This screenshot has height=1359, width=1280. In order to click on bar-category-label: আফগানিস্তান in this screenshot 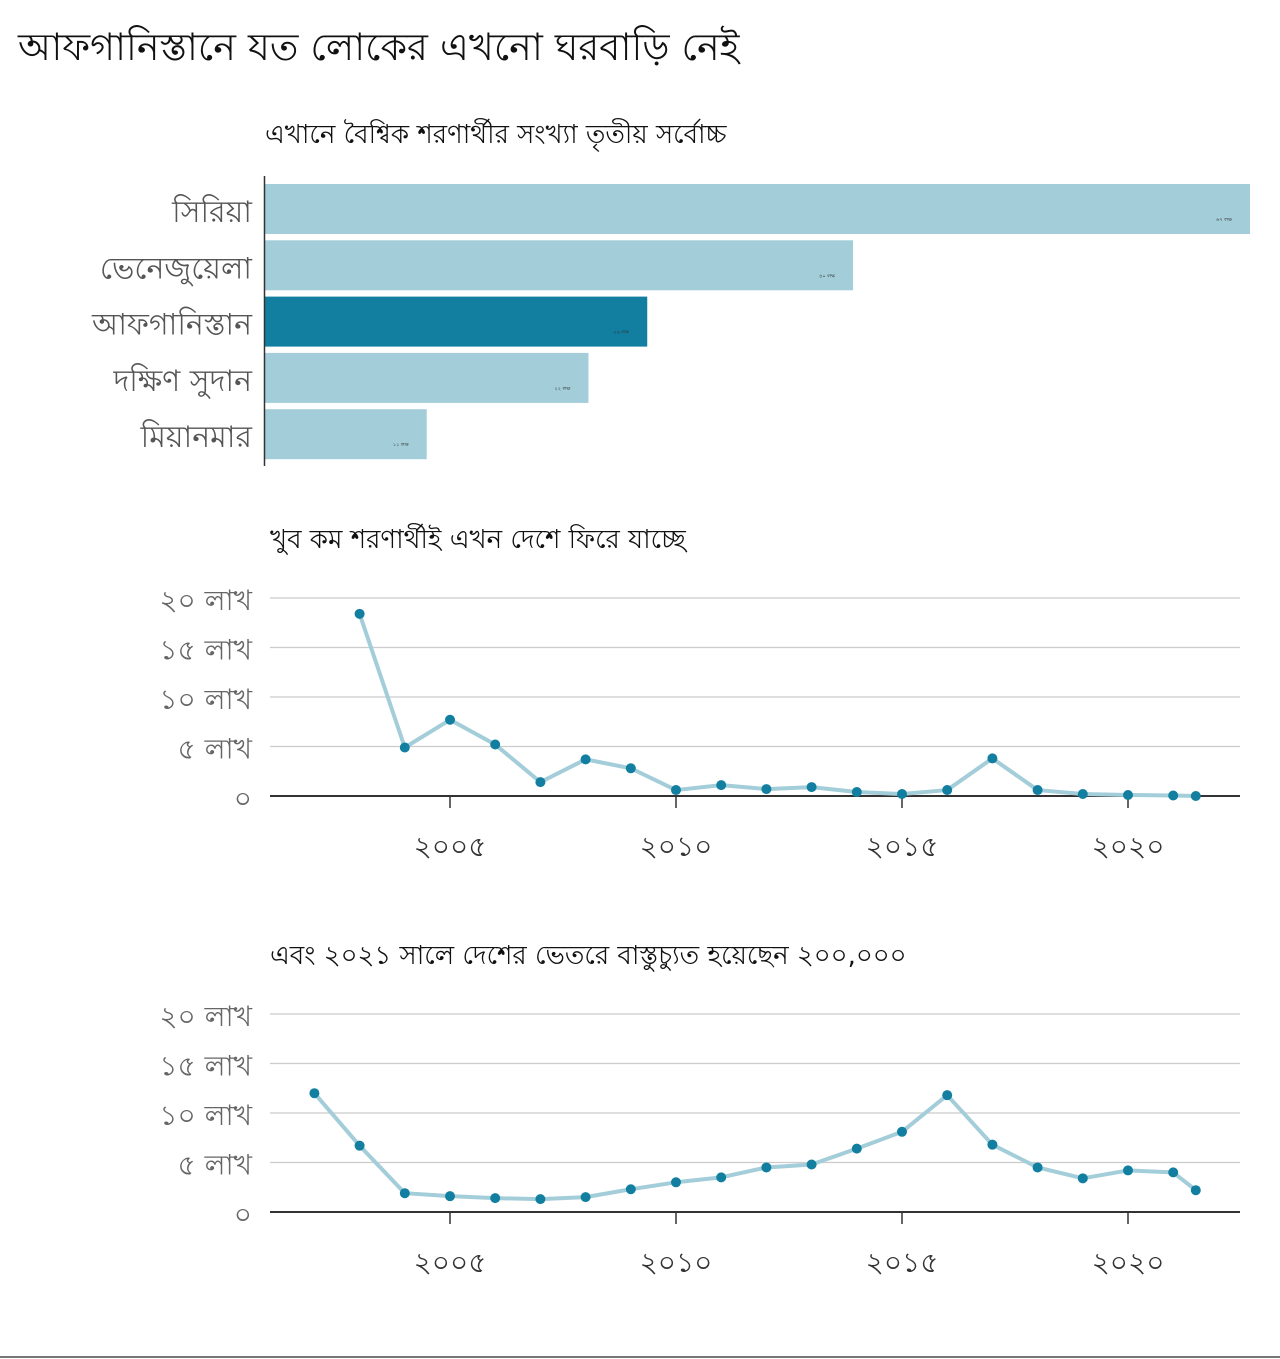, I will do `click(172, 325)`.